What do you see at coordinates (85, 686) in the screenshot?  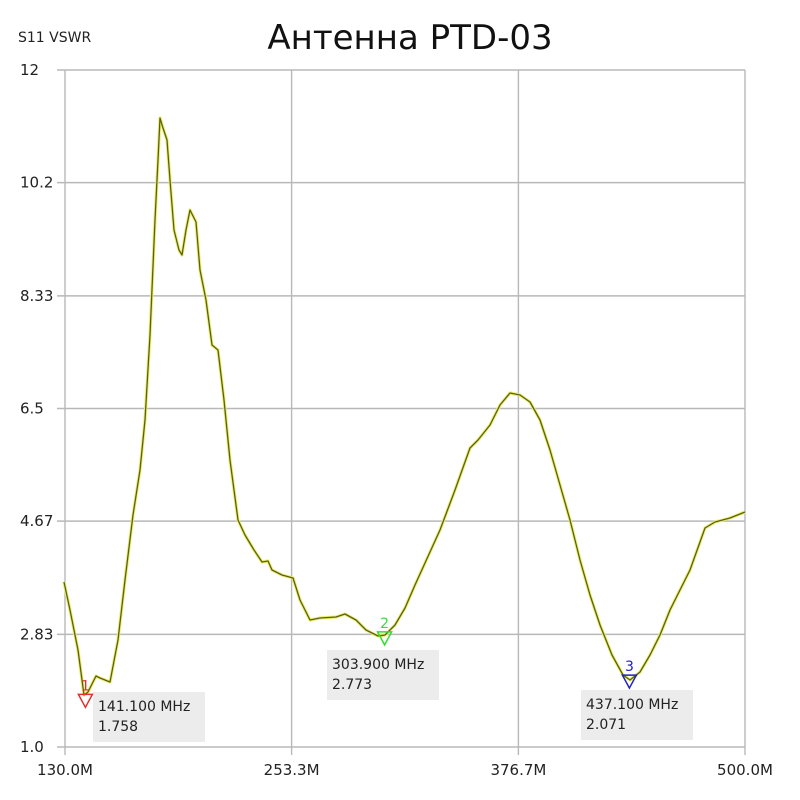 I see `marker-number: 1` at bounding box center [85, 686].